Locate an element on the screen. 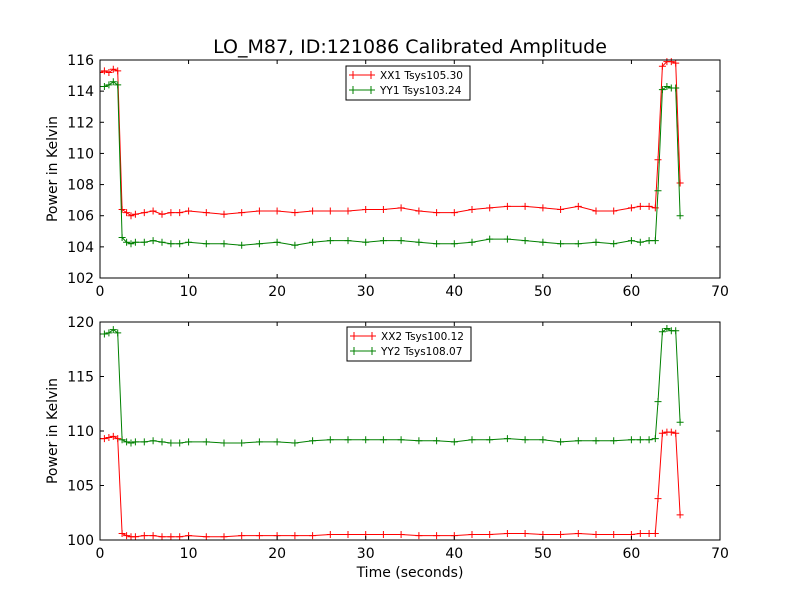 The image size is (800, 600). x-axis-label: Time (seconds) is located at coordinates (410, 573).